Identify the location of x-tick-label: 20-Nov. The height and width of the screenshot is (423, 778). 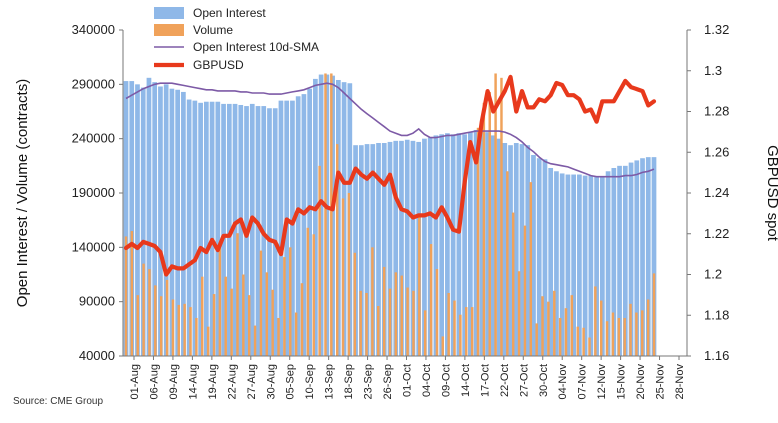
(641, 382).